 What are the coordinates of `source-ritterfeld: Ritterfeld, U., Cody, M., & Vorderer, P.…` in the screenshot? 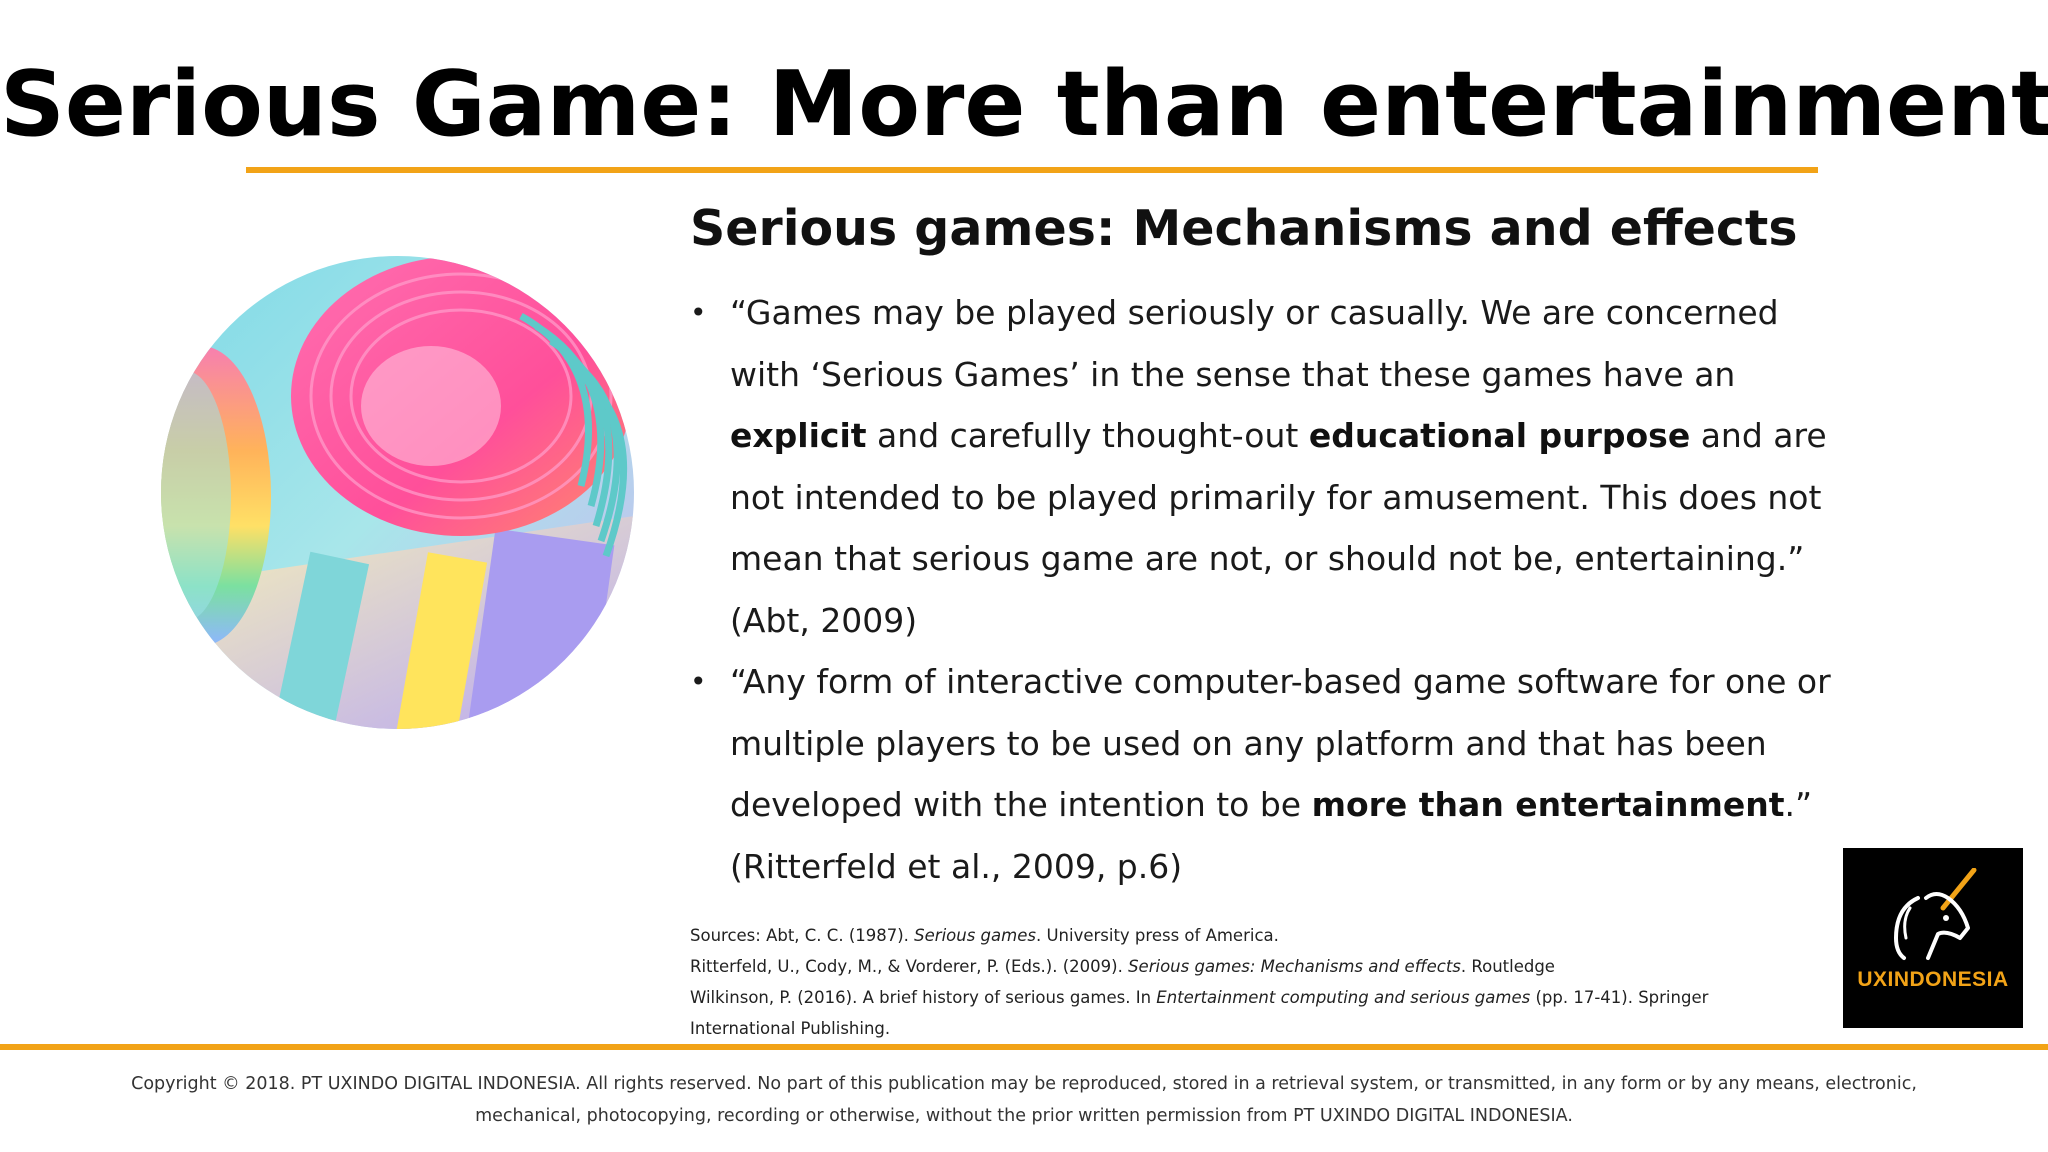 It's located at (1245, 966).